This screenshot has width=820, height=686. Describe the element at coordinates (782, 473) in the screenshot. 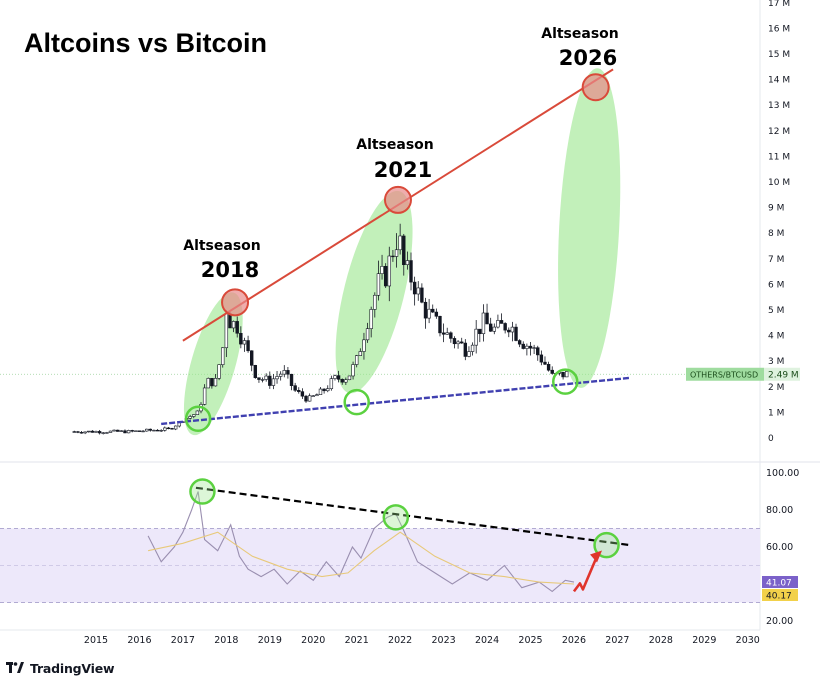

I see `rsi-tick-label: 100.00` at that location.